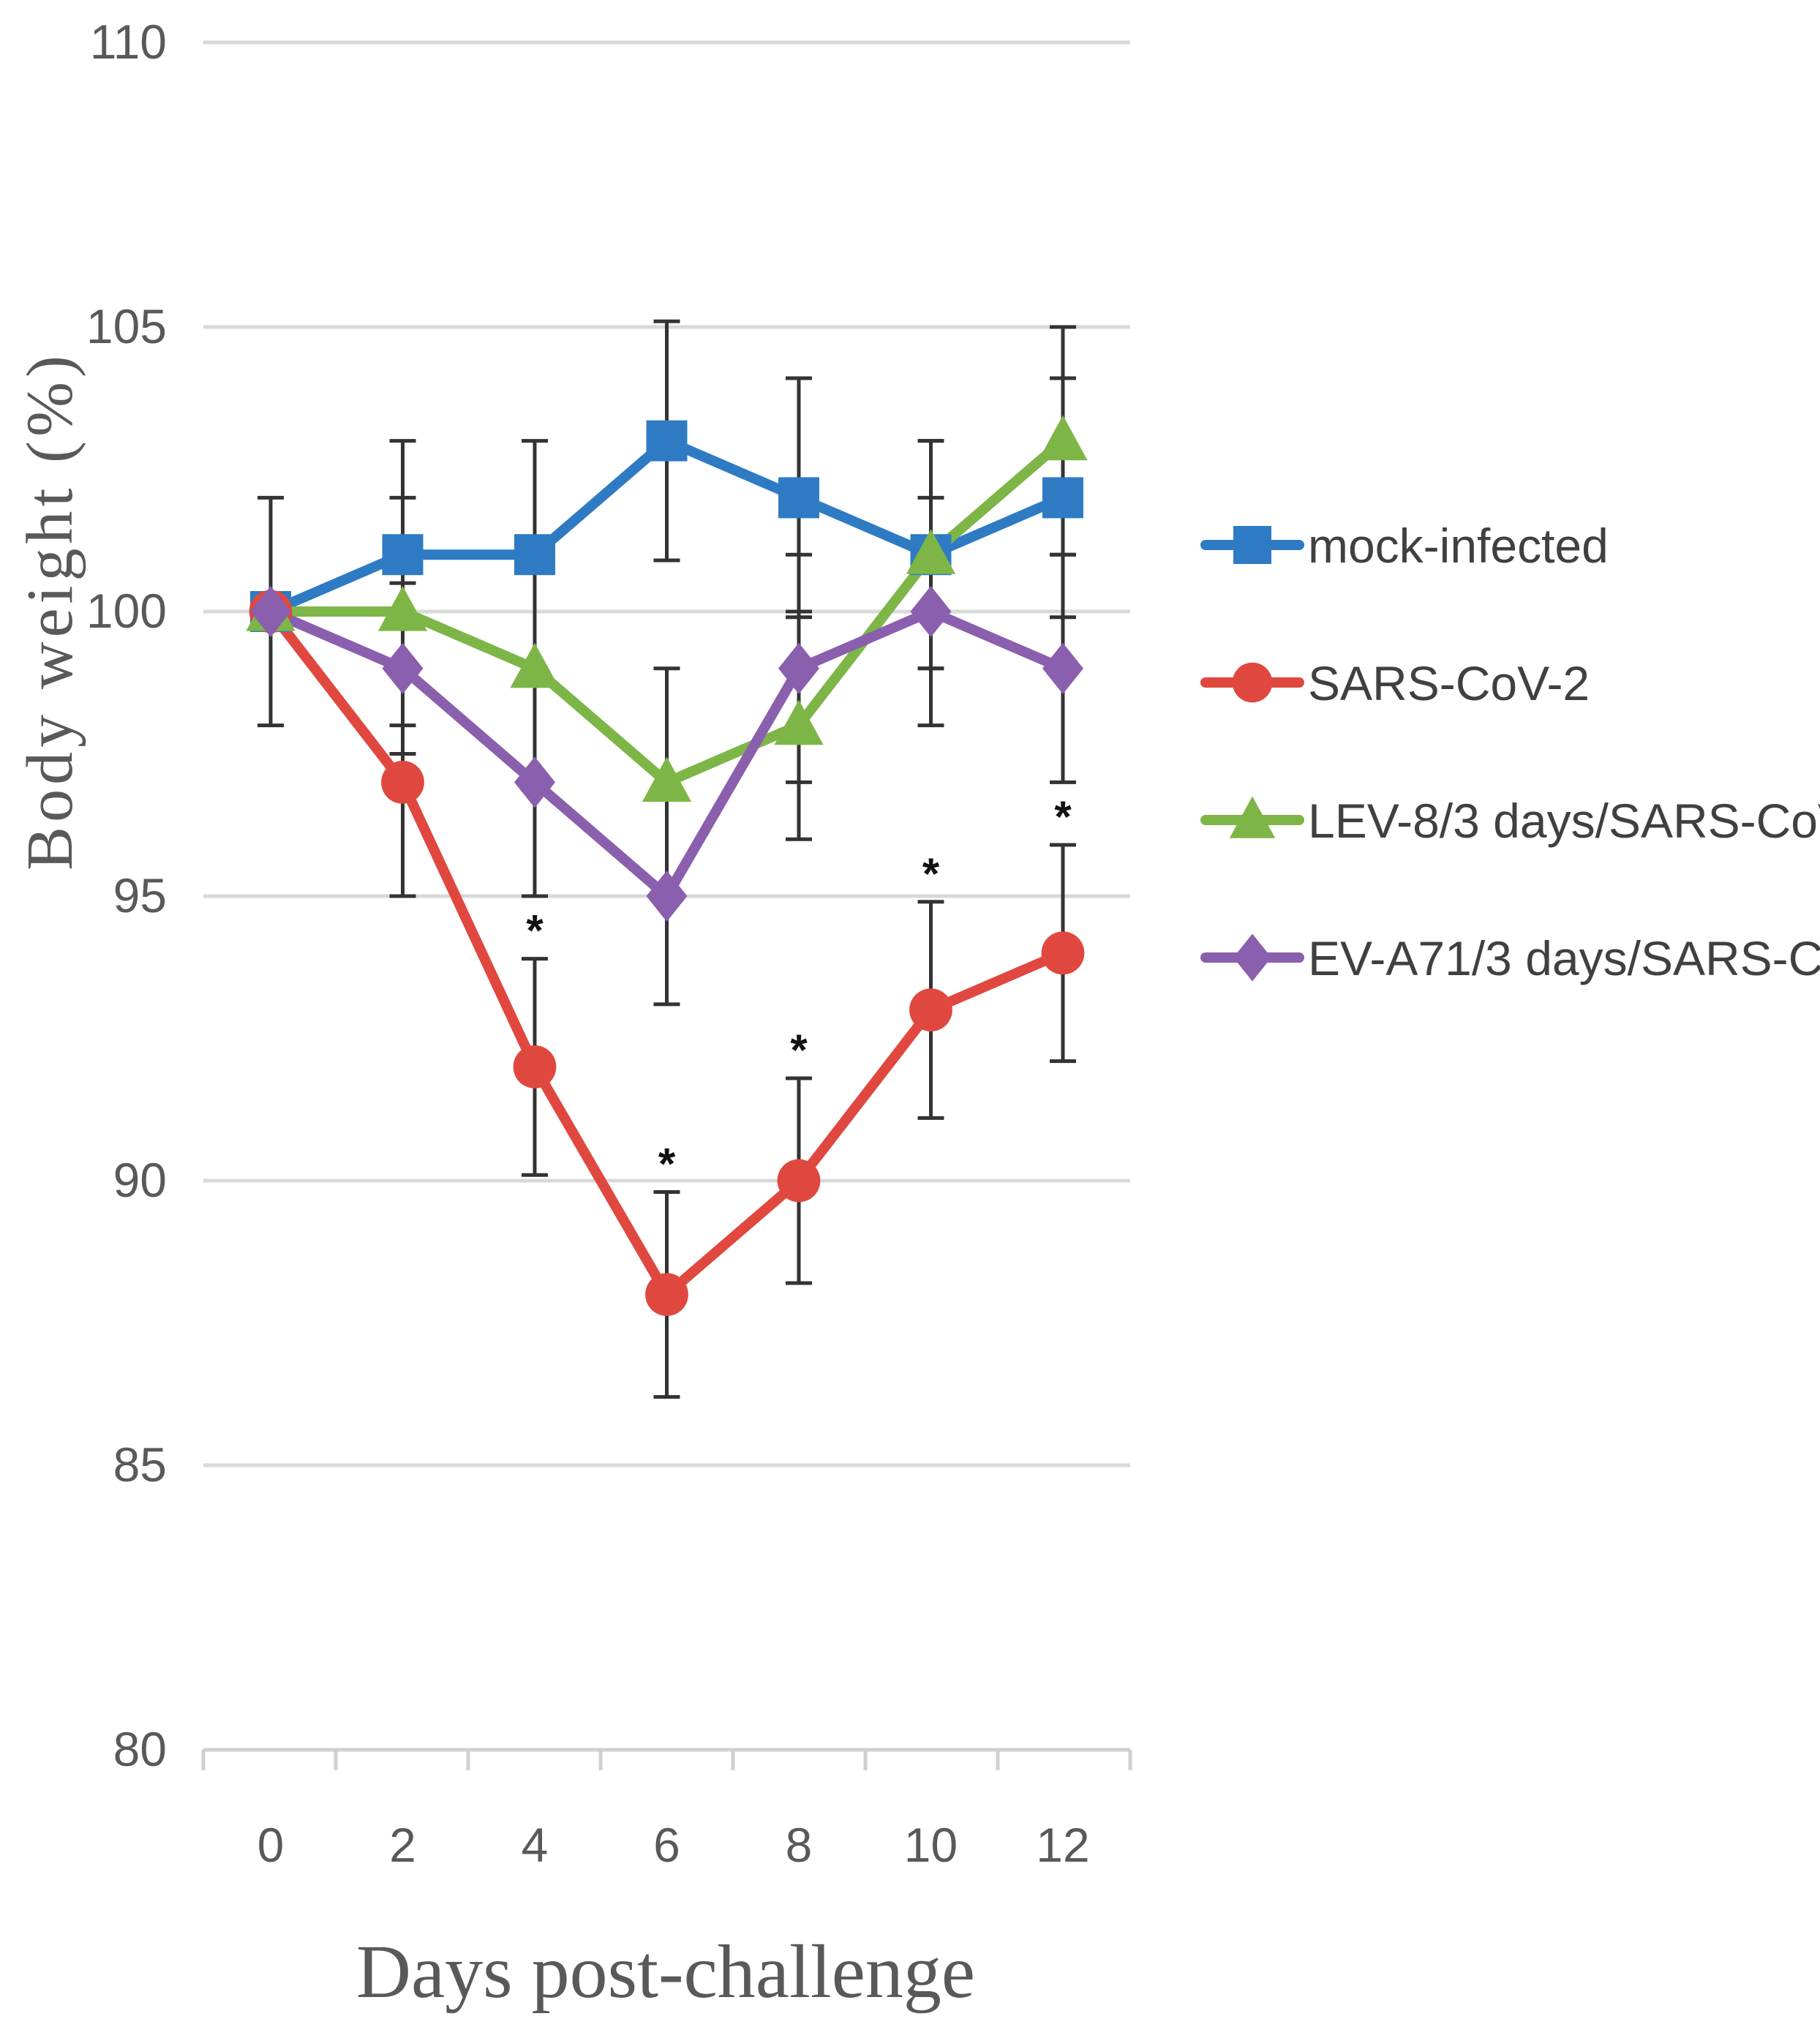 The image size is (1820, 2038). What do you see at coordinates (128, 42) in the screenshot?
I see `y-tick-label: 110` at bounding box center [128, 42].